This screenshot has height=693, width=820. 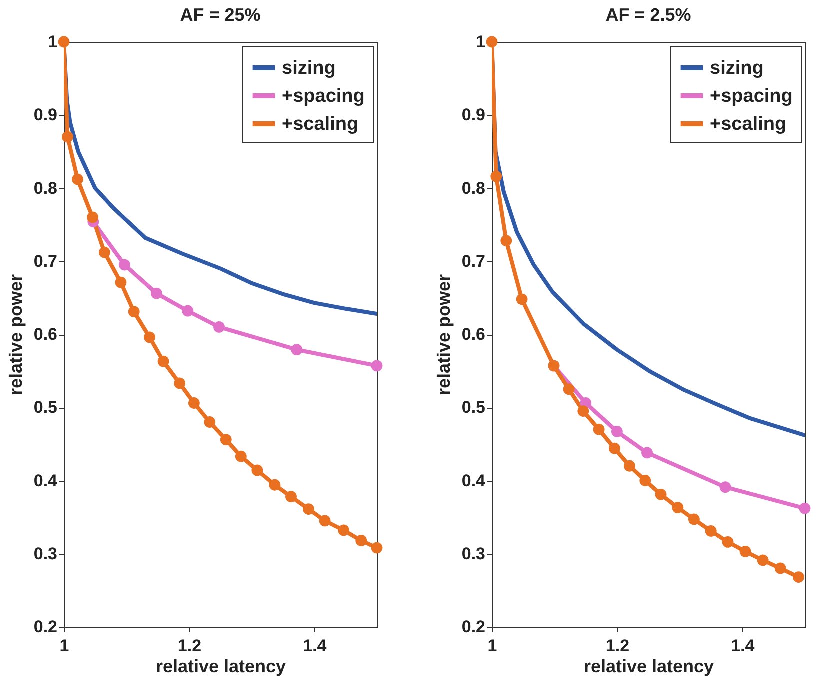 What do you see at coordinates (220, 15) in the screenshot?
I see `chart-title: AF = 25%` at bounding box center [220, 15].